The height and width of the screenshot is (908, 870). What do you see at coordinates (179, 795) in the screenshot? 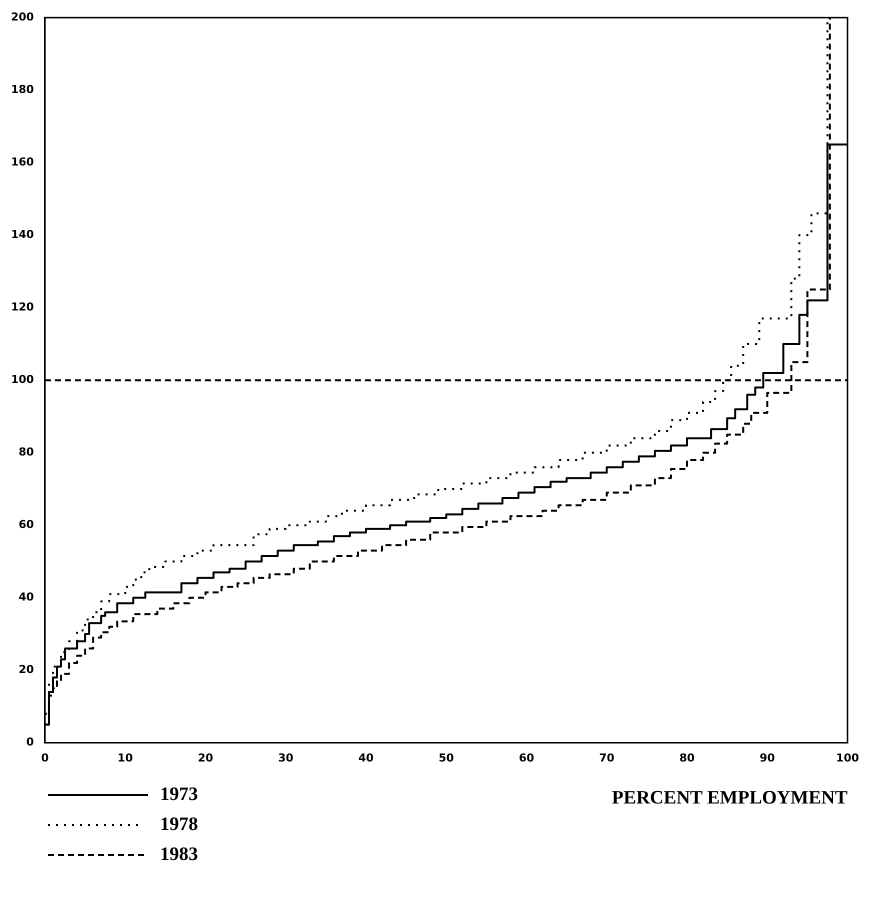
I see `legend-label: 1973` at bounding box center [179, 795].